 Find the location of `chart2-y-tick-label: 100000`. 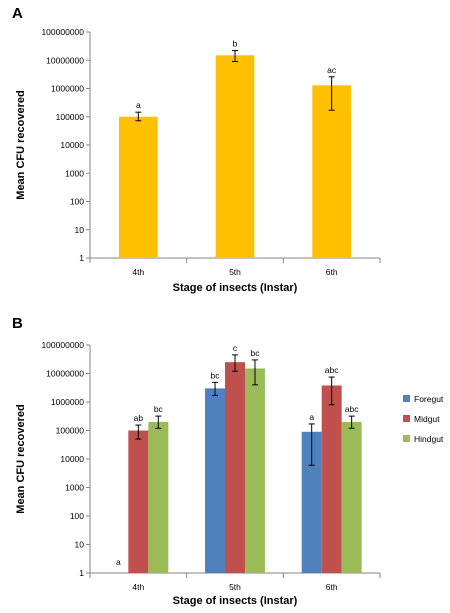

chart2-y-tick-label: 100000 is located at coordinates (70, 431).